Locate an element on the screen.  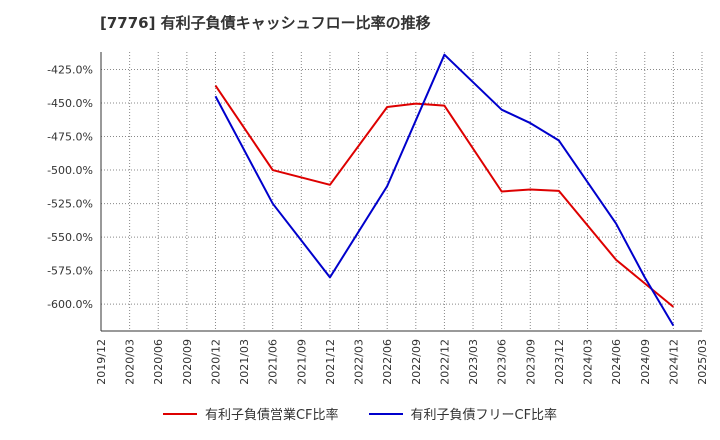
chart-title: [7776] 有利子負債キャッシュフロー比率の推移 is located at coordinates (265, 23).